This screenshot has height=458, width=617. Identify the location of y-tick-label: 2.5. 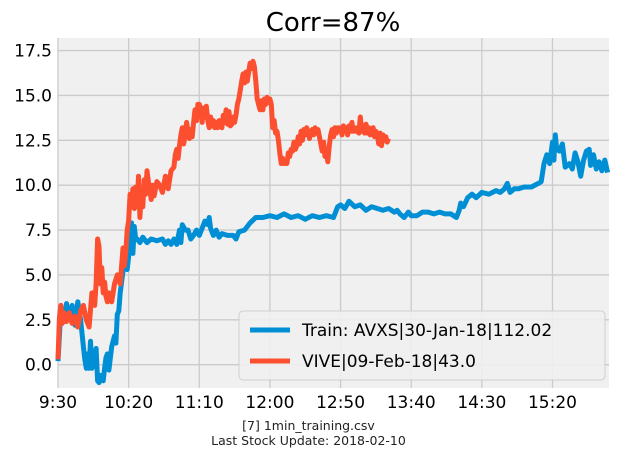
(38, 321).